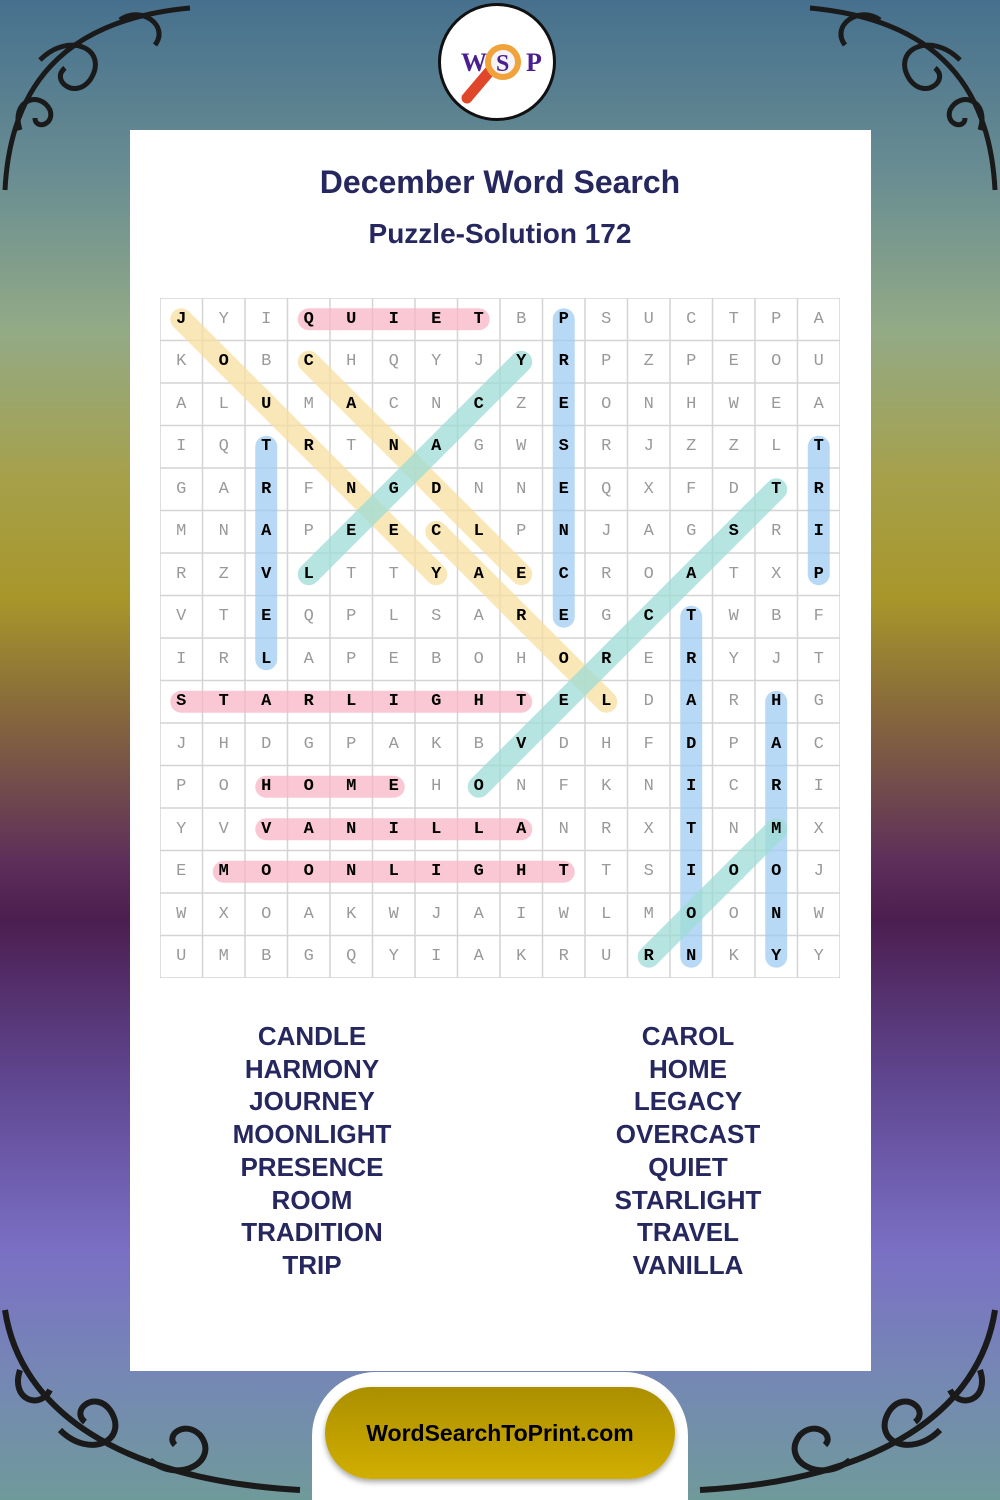 The height and width of the screenshot is (1500, 1000). Describe the element at coordinates (266, 744) in the screenshot. I see `grid-cell: D` at that location.